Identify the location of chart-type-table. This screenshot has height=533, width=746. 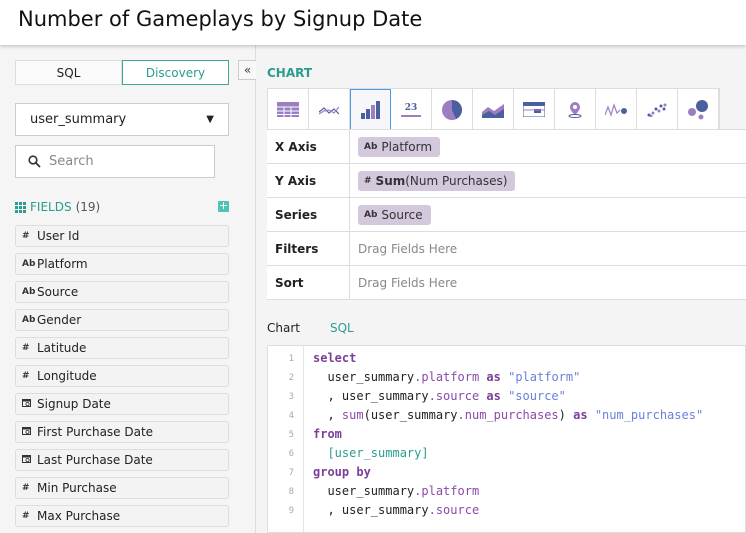
(288, 109).